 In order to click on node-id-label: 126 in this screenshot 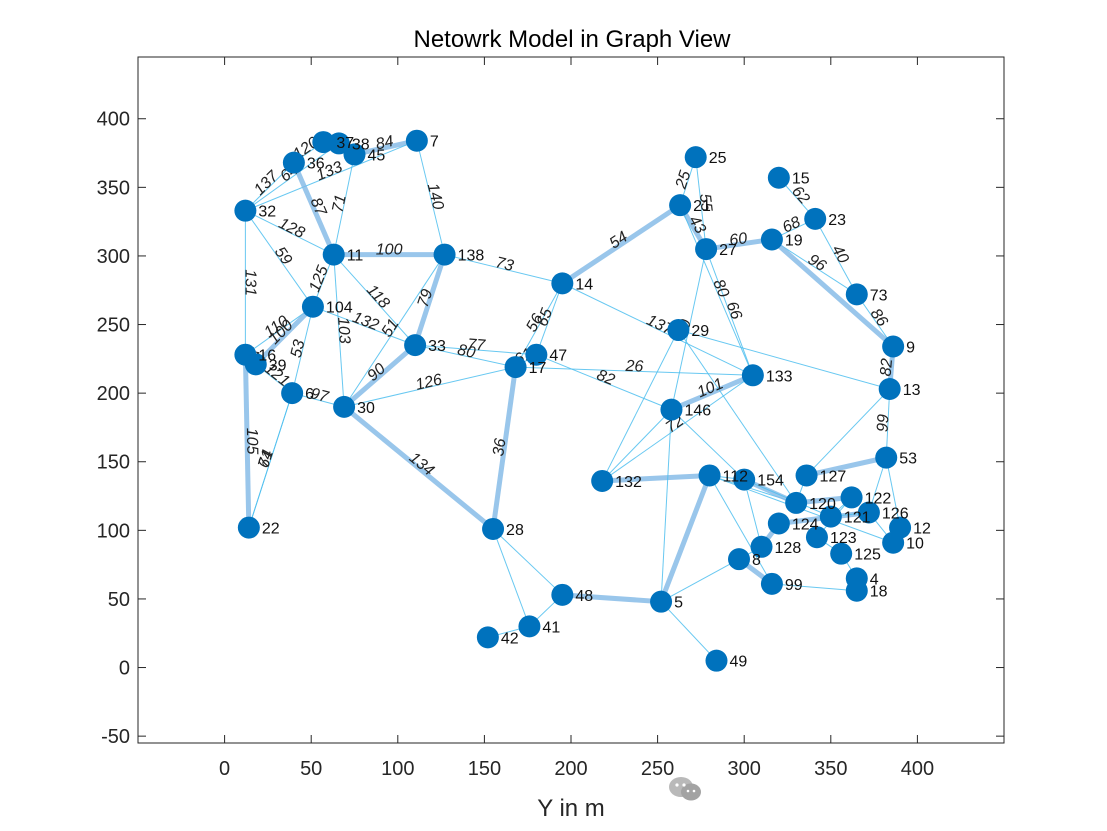, I will do `click(895, 514)`.